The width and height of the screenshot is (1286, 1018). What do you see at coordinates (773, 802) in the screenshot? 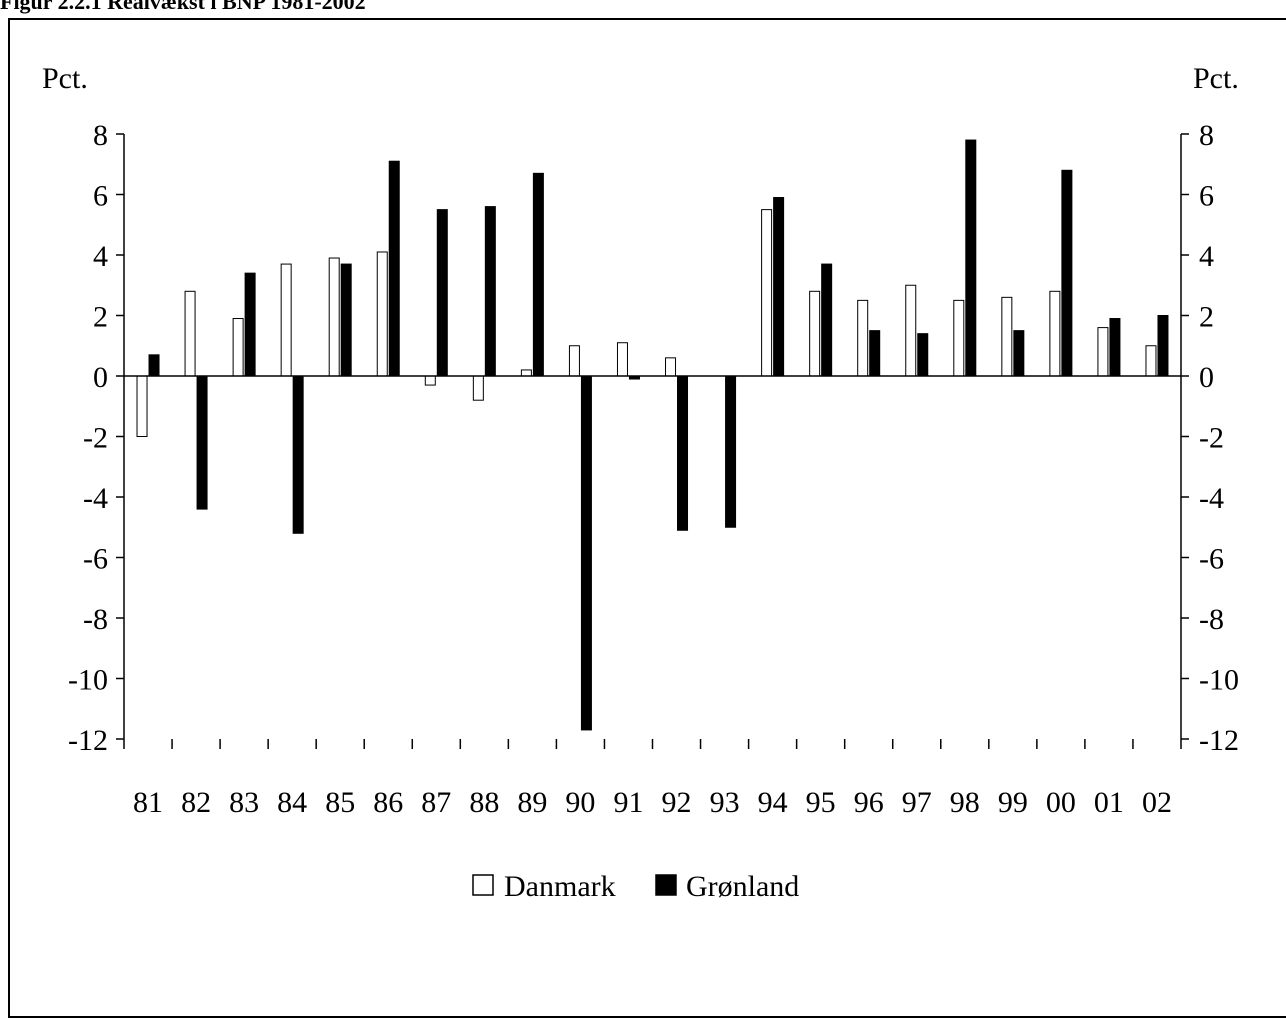
I see `x-tick-label: 94` at bounding box center [773, 802].